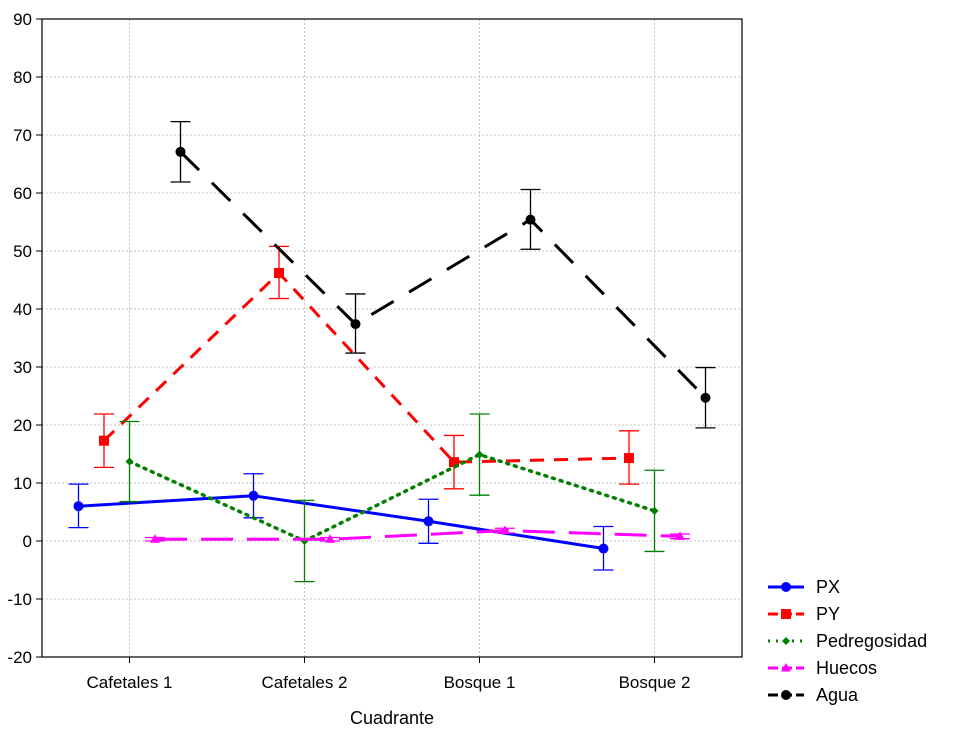 Image resolution: width=953 pixels, height=729 pixels. I want to click on series-huecos, so click(417, 534).